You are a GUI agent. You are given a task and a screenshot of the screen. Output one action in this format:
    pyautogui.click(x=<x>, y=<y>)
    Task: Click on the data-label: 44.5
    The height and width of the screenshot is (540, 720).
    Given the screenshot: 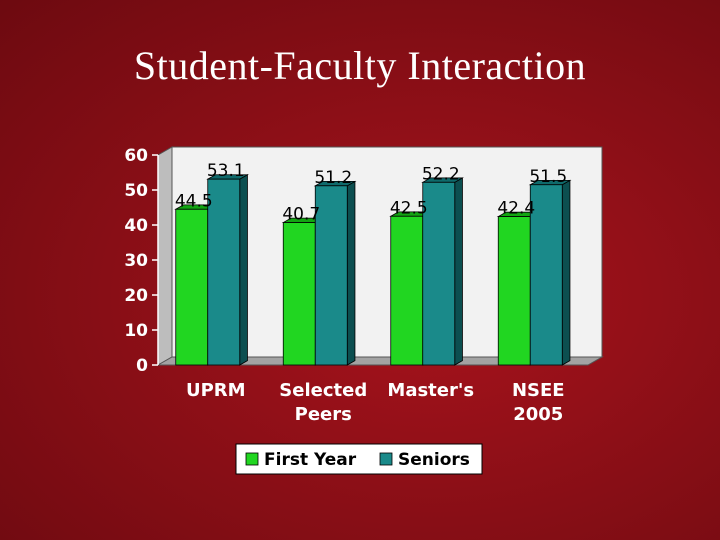 What is the action you would take?
    pyautogui.click(x=194, y=201)
    